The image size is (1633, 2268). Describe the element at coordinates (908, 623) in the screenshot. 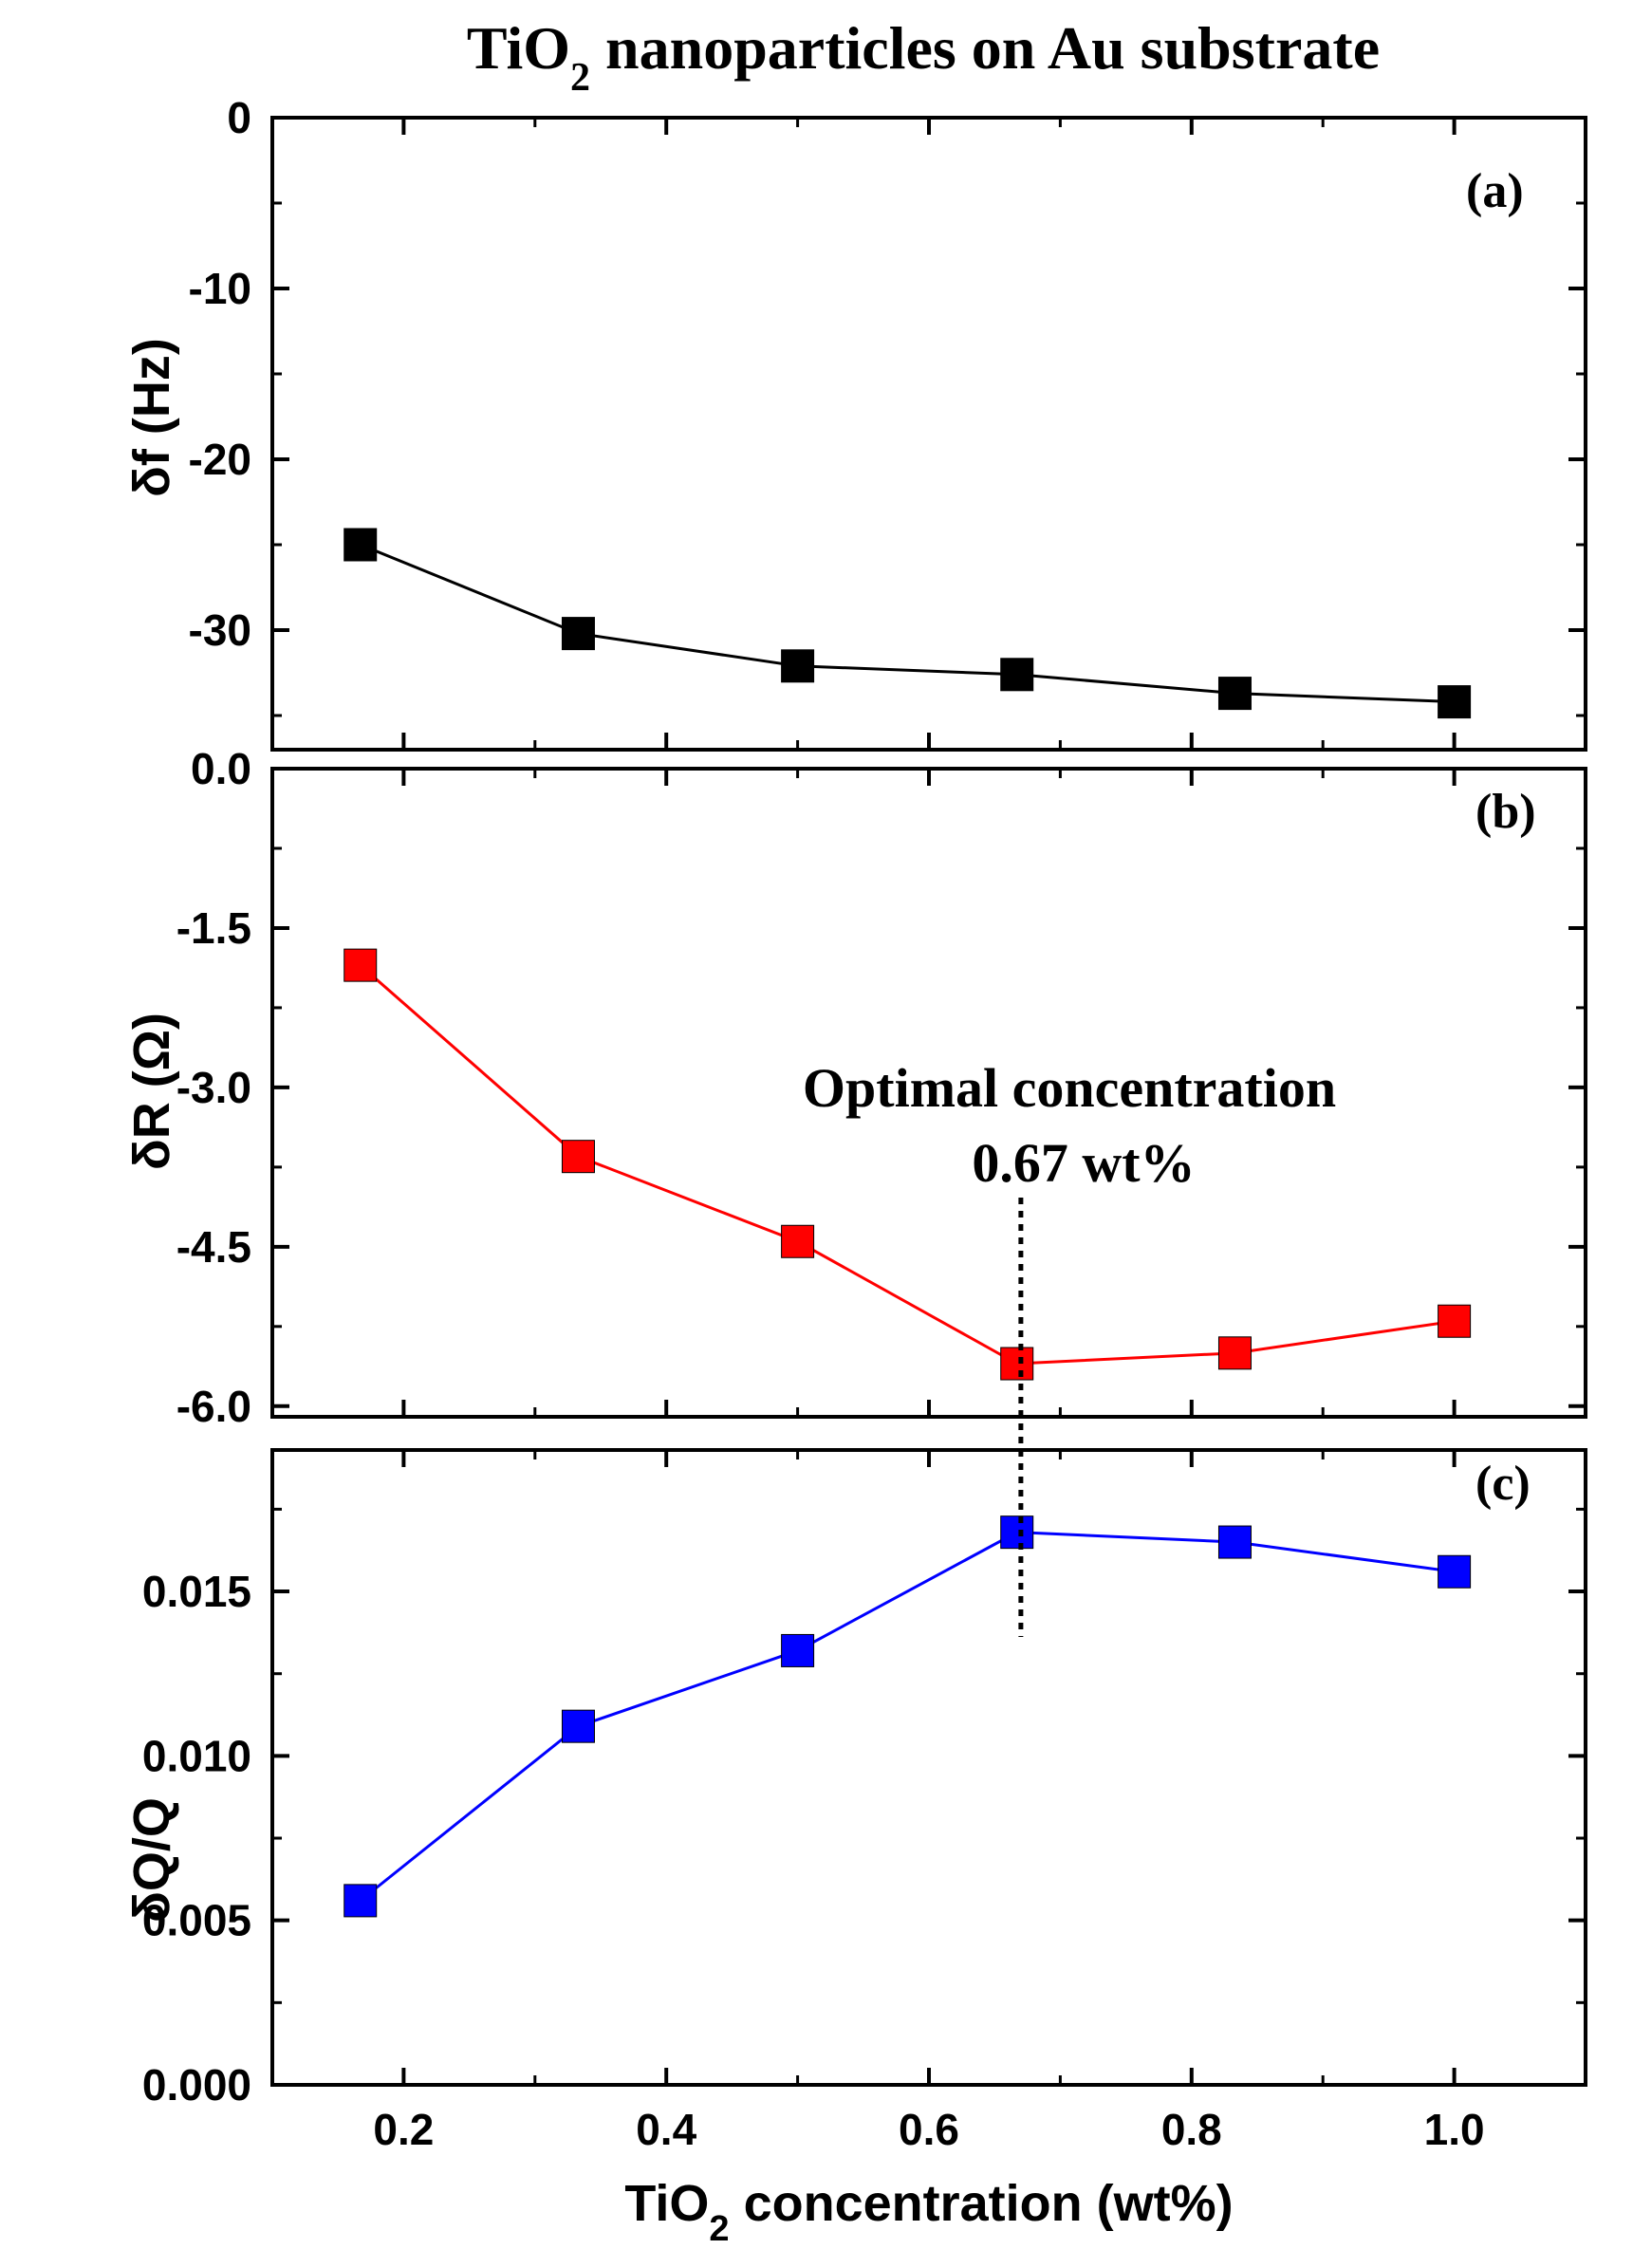

I see `series-line-a` at that location.